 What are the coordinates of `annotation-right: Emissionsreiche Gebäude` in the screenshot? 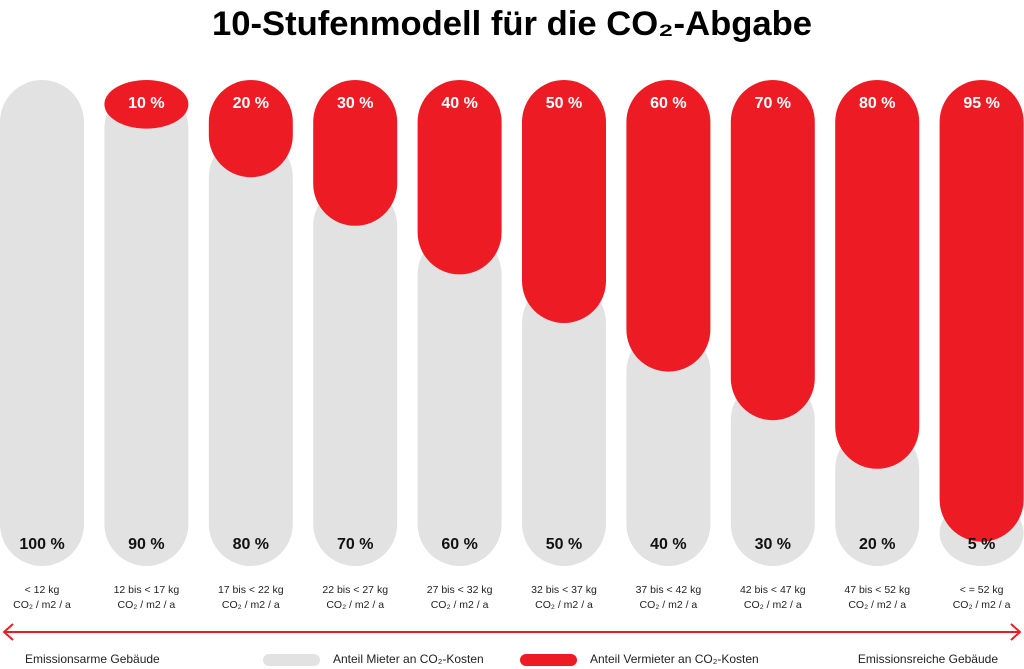 It's located at (928, 659).